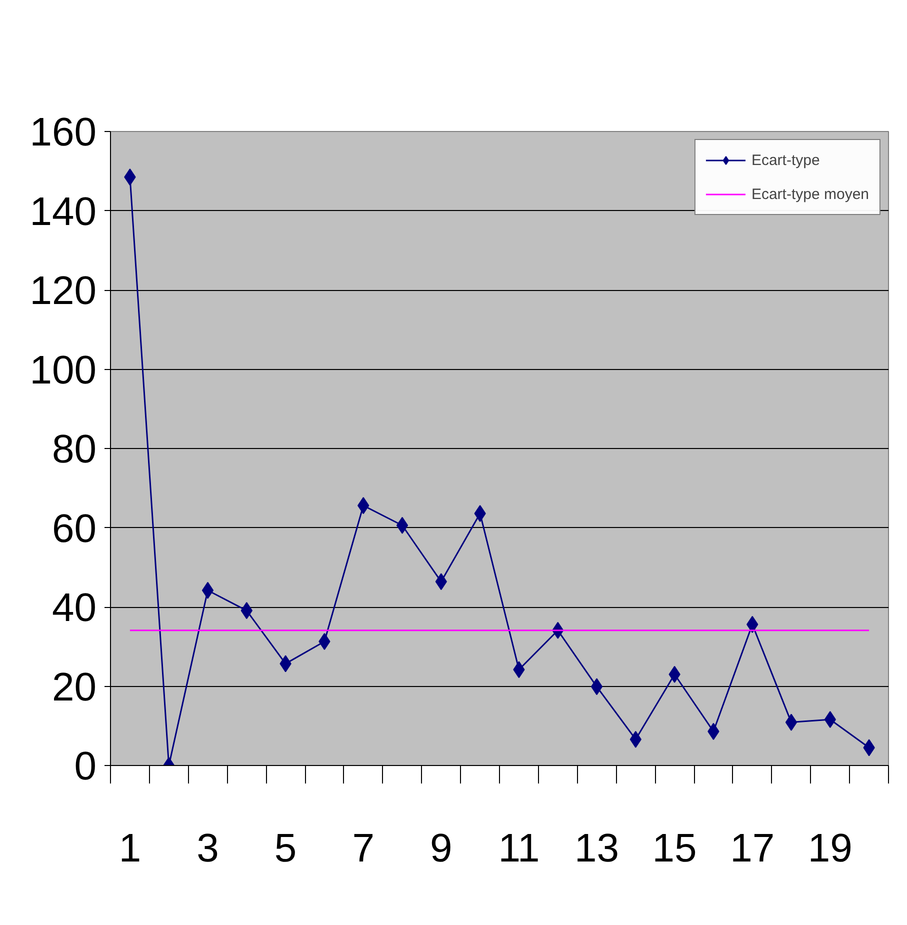 Image resolution: width=907 pixels, height=925 pixels. Describe the element at coordinates (63, 370) in the screenshot. I see `y-tick-label: 100` at that location.